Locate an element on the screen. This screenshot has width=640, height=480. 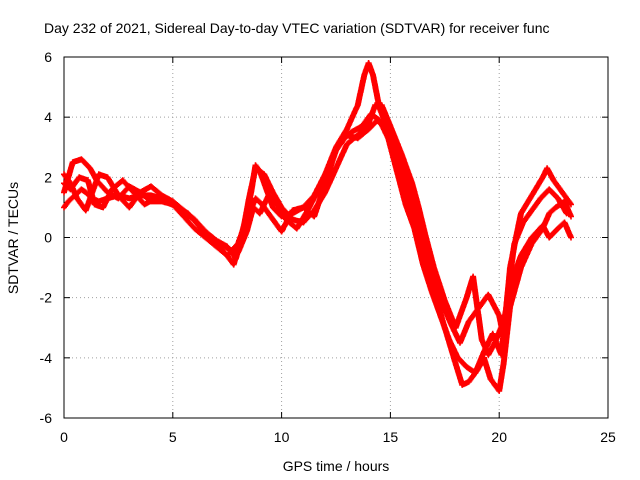
x-tick-label: 0 is located at coordinates (64, 437).